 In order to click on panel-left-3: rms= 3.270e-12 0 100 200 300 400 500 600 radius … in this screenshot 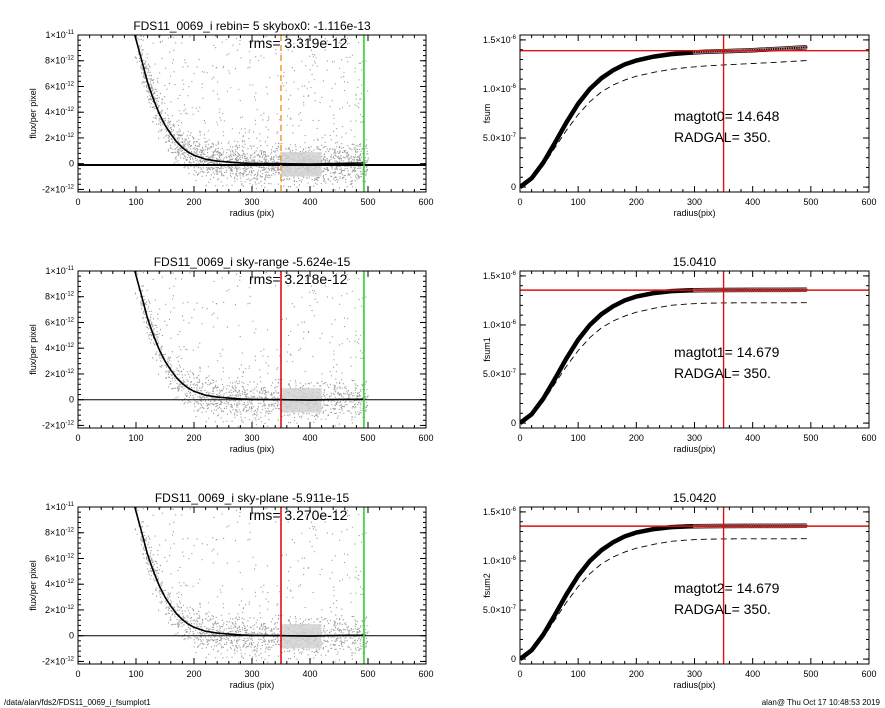, I will do `click(231, 590)`.